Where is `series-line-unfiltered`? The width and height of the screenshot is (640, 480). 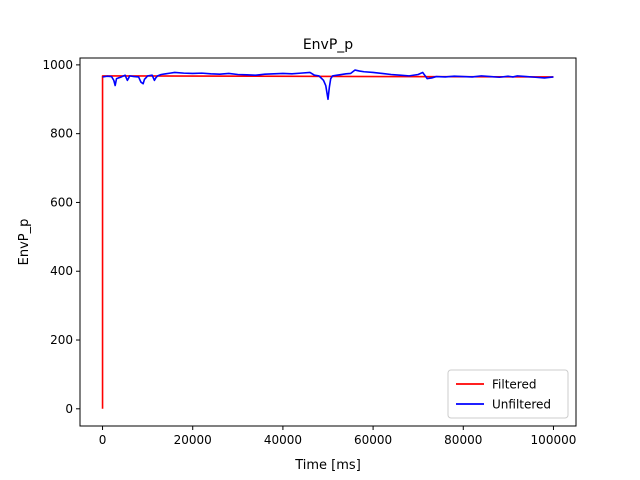 series-line-unfiltered is located at coordinates (328, 85).